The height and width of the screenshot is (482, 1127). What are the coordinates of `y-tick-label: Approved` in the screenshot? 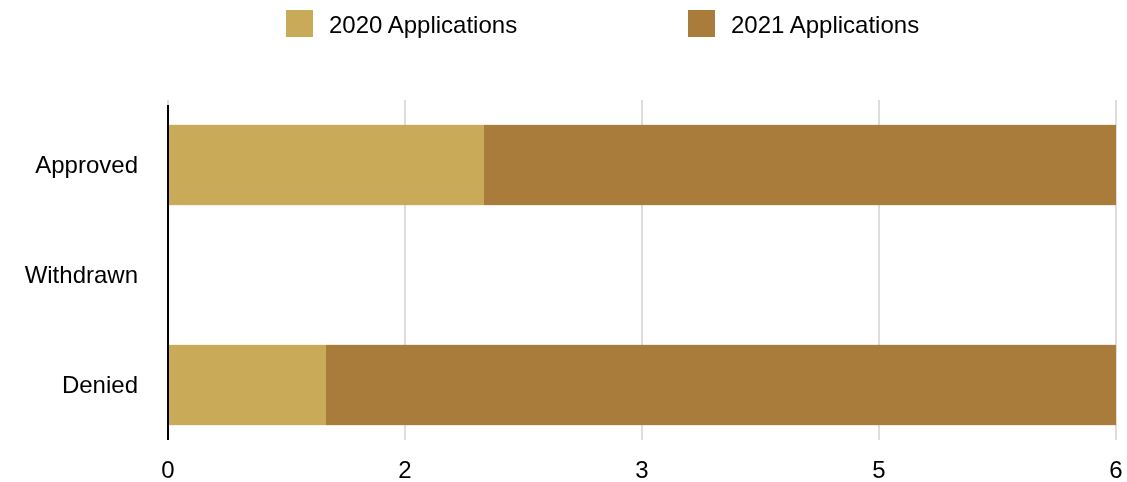 It's located at (86, 164).